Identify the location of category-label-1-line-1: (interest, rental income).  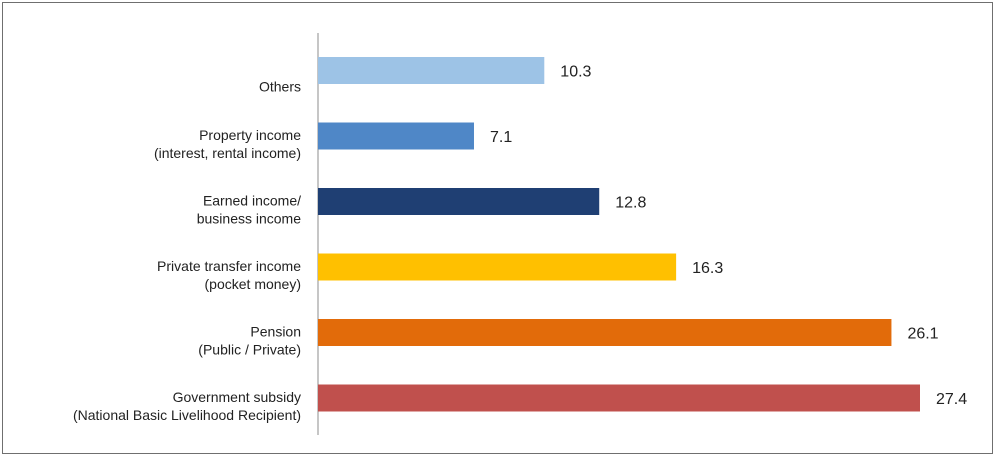
(227, 153).